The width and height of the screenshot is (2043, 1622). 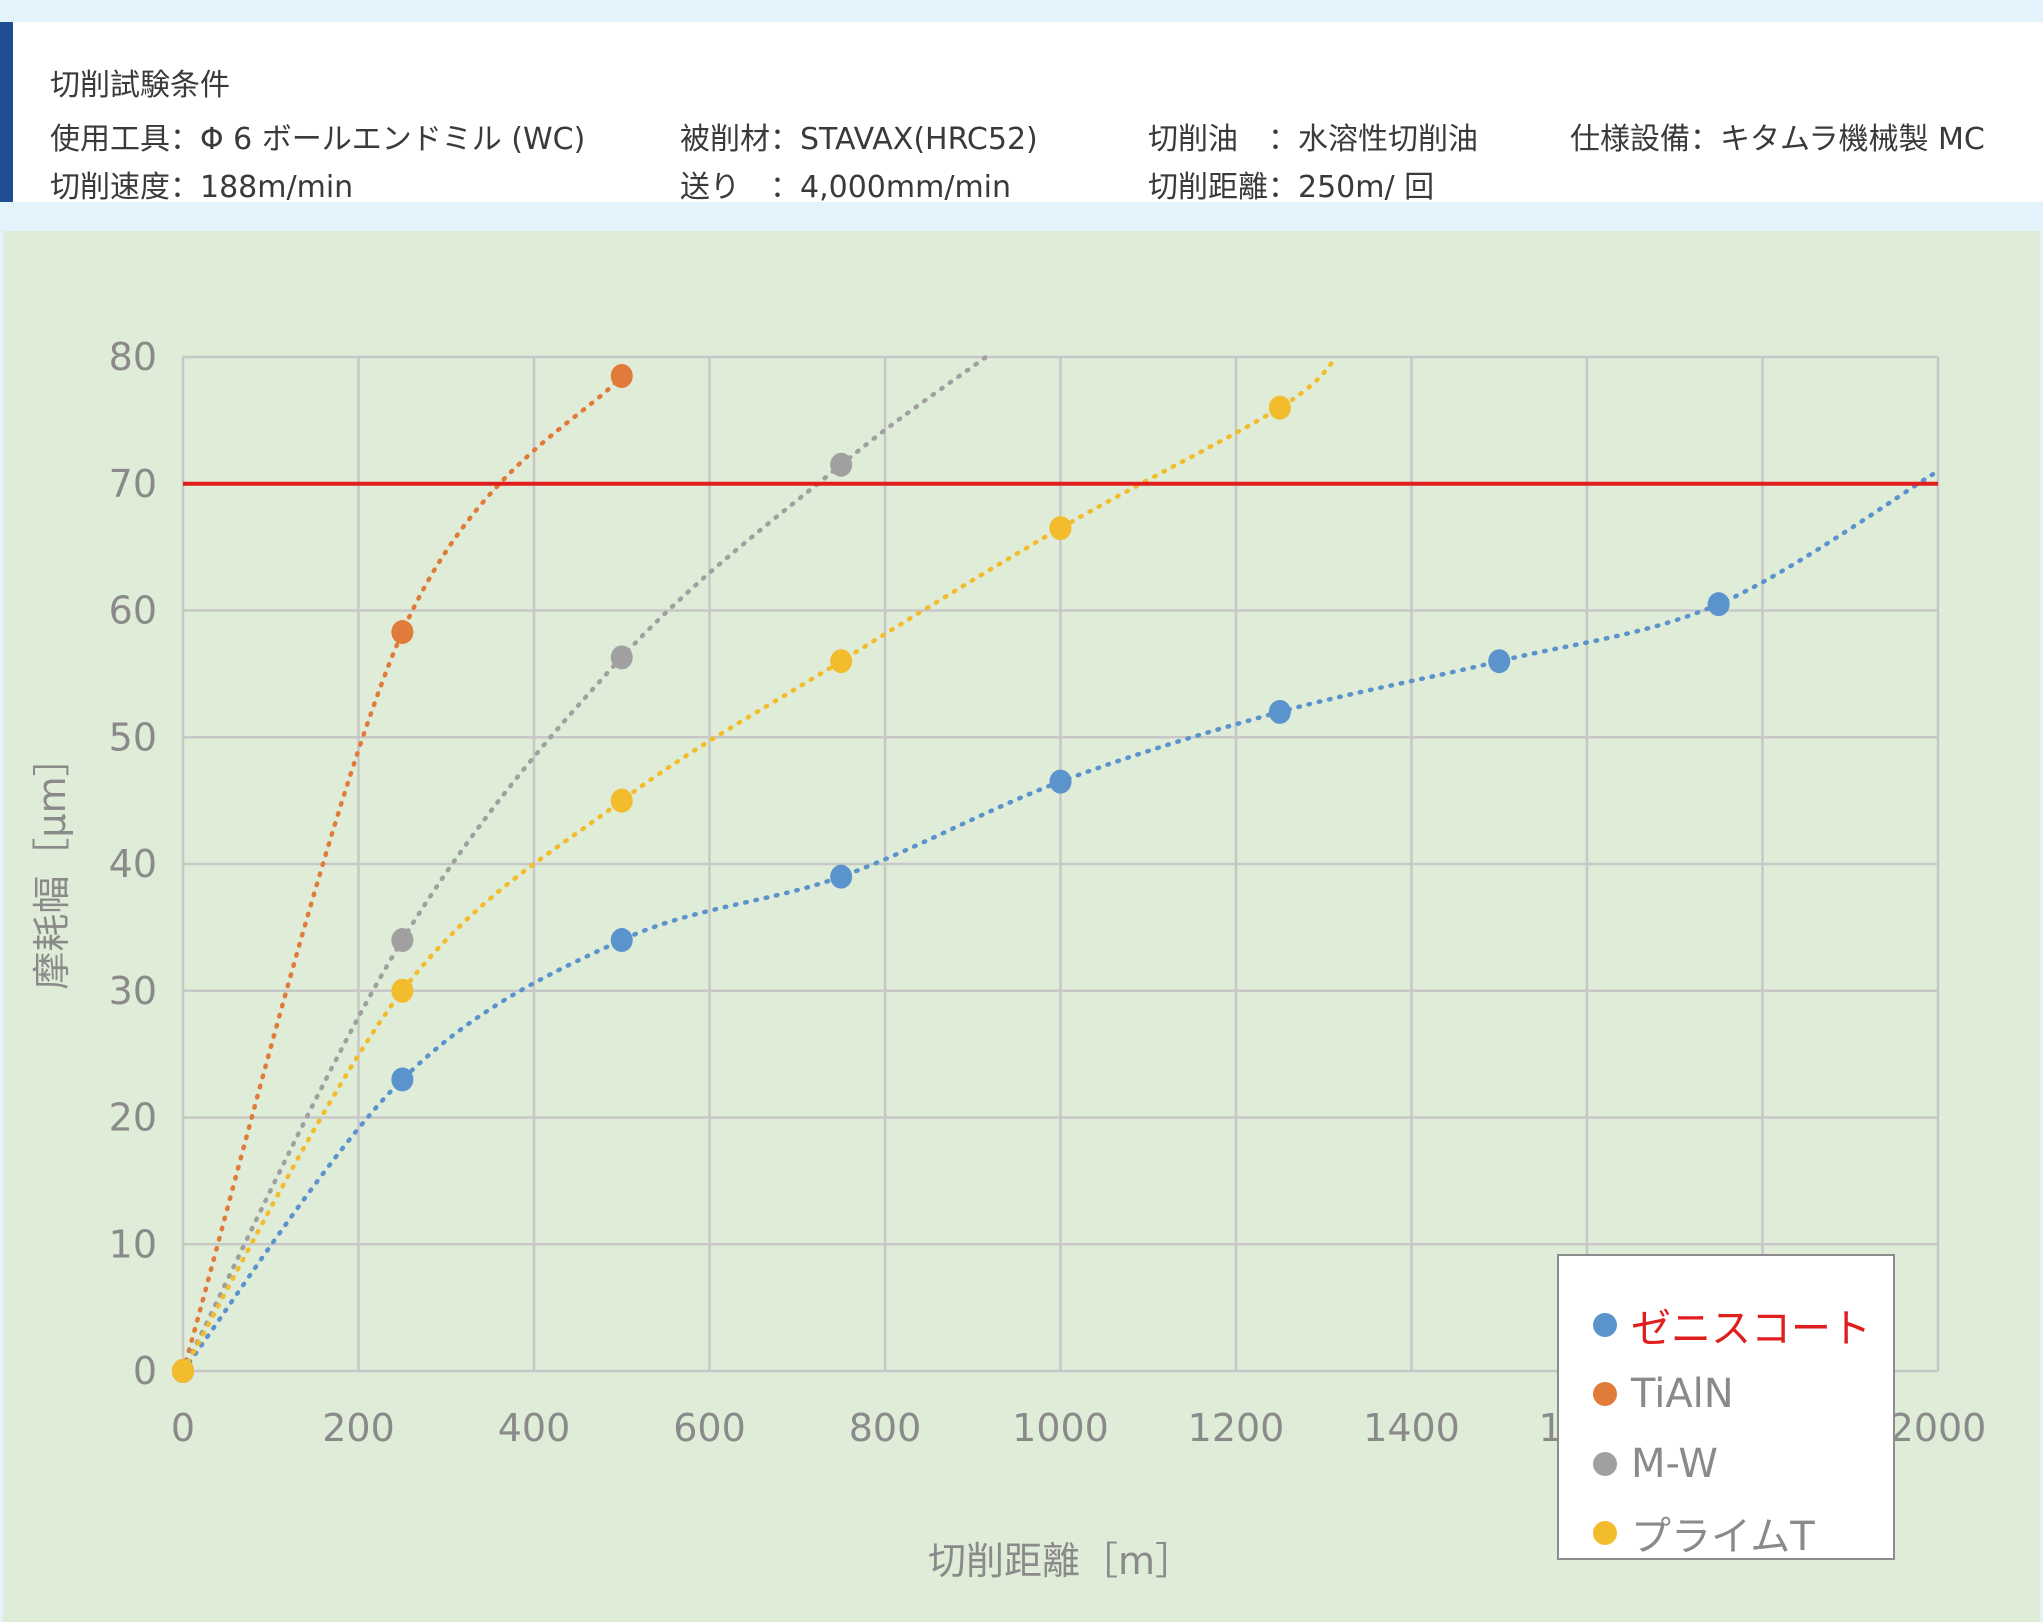 What do you see at coordinates (1751, 1329) in the screenshot?
I see `legend-label-zenis: ゼニスコート` at bounding box center [1751, 1329].